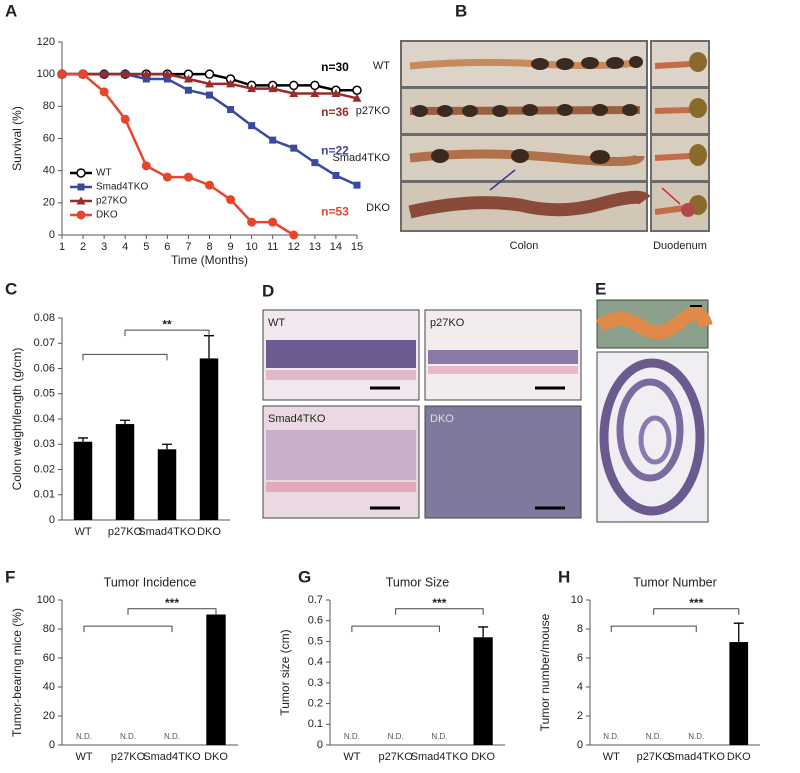 This screenshot has width=800, height=773. Describe the element at coordinates (442, 419) in the screenshot. I see `image-label: DKO` at that location.